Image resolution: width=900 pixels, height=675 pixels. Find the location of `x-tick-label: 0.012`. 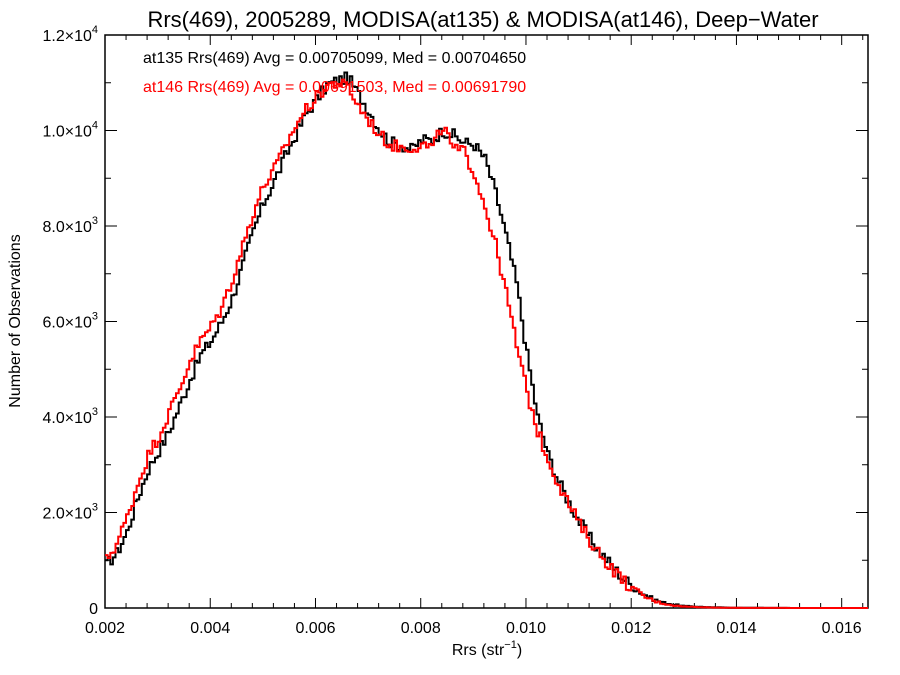

x-tick-label: 0.012 is located at coordinates (631, 628).